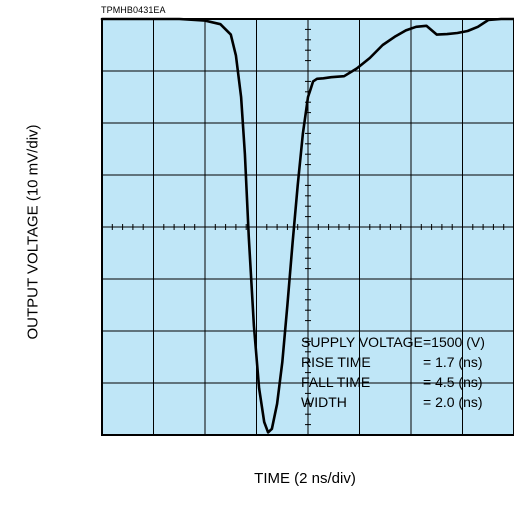 The image size is (514, 521). Describe the element at coordinates (453, 382) in the screenshot. I see `annotation-fall-time-value: = 4.5 (ns)` at that location.